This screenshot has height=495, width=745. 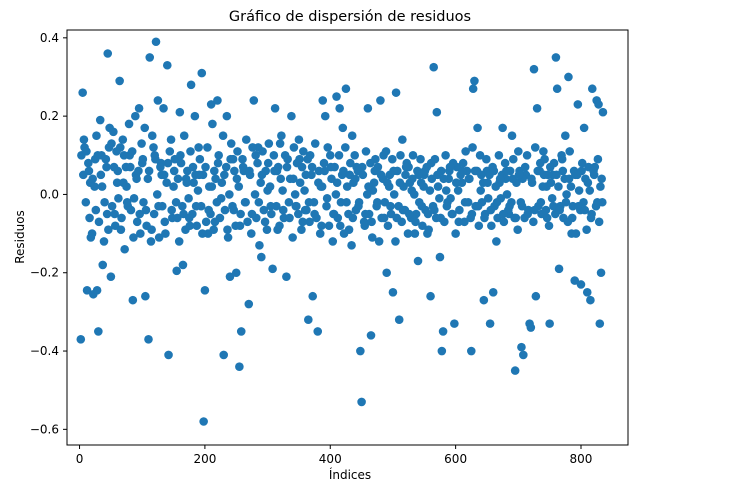 I want to click on y-tick-label: −0.2, so click(x=44, y=273).